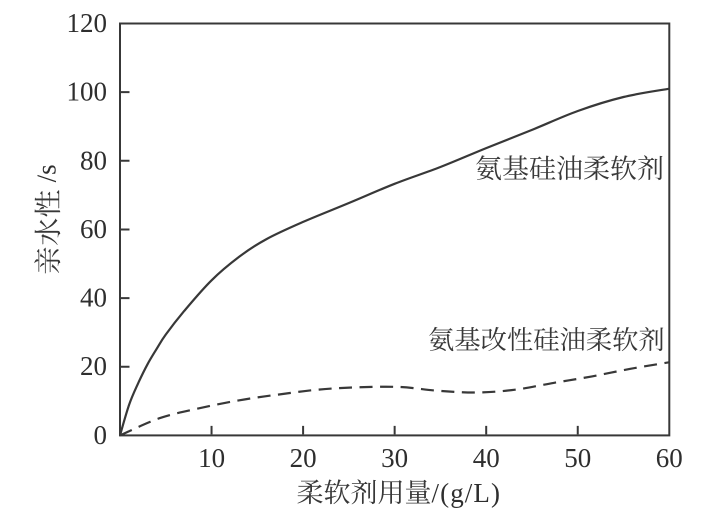 This screenshot has width=708, height=516. Describe the element at coordinates (101, 435) in the screenshot. I see `svg-text: 0` at that location.